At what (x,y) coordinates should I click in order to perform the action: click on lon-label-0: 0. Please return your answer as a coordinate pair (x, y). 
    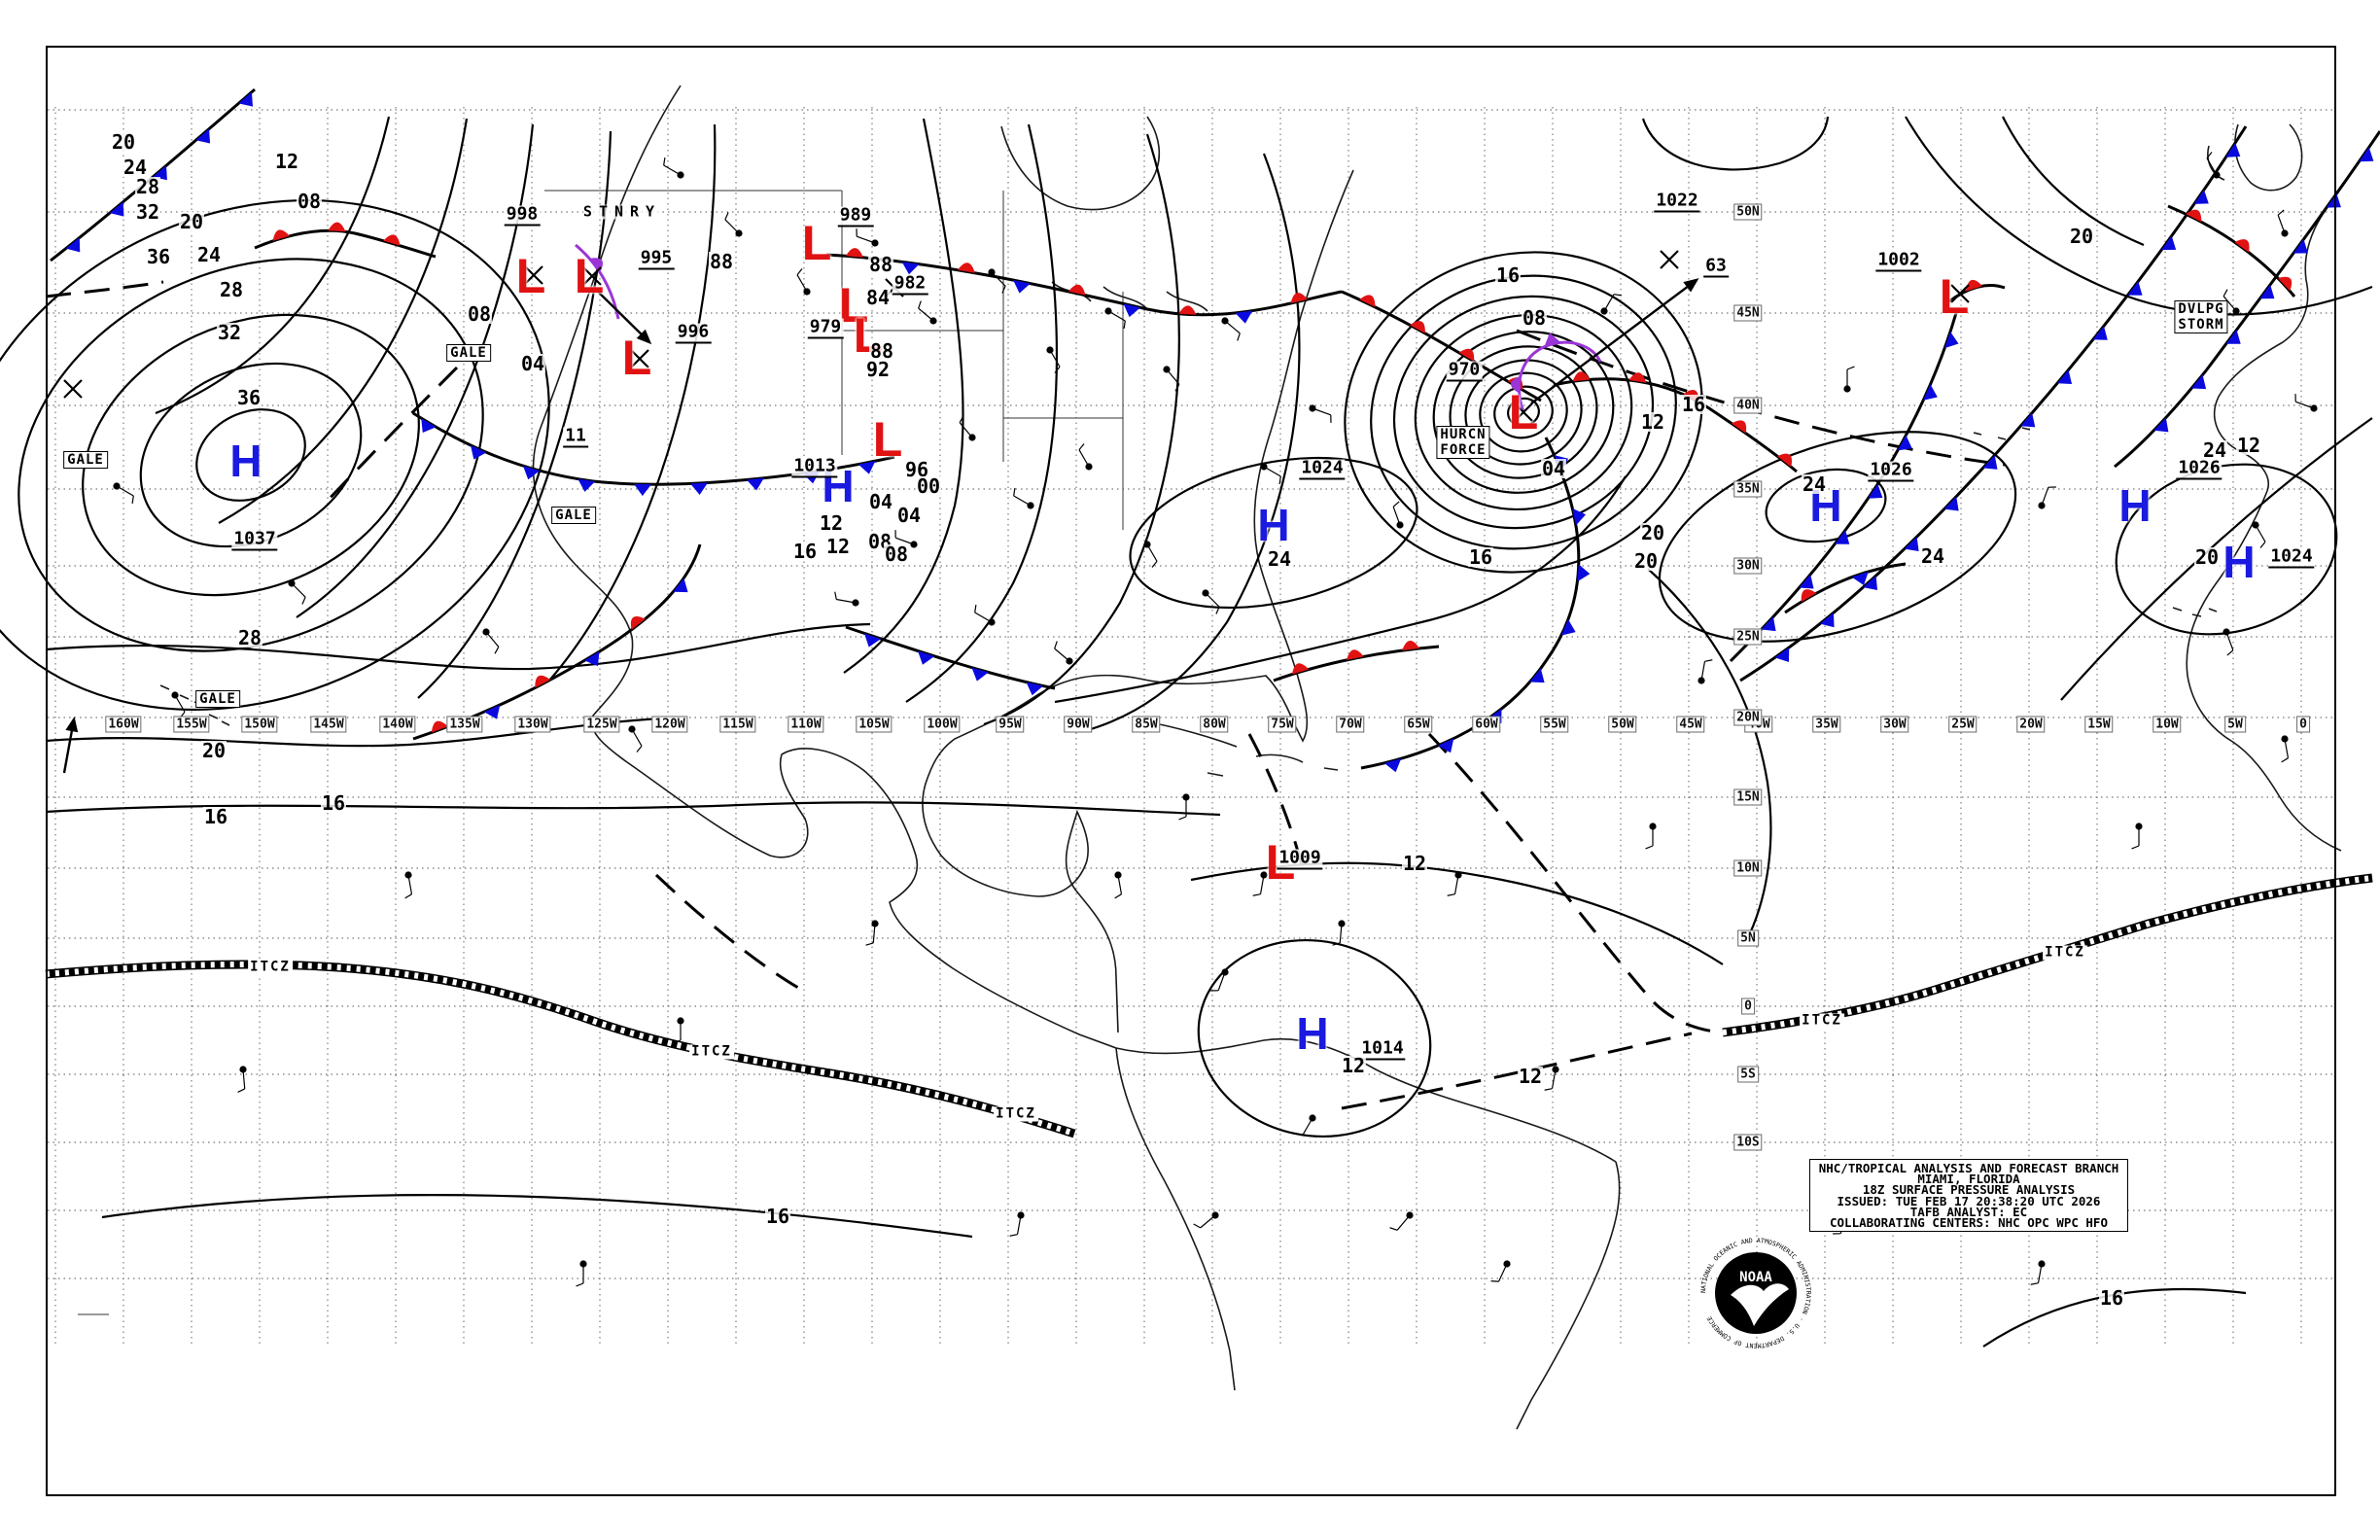
    Looking at the image, I should click on (2303, 724).